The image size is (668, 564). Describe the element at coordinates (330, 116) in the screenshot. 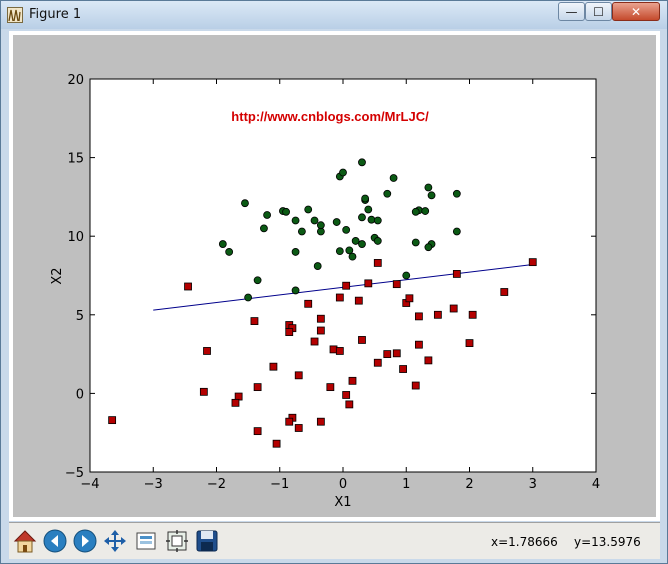

I see `watermark-text: http://www.cnblogs.com/MrLJC/` at that location.